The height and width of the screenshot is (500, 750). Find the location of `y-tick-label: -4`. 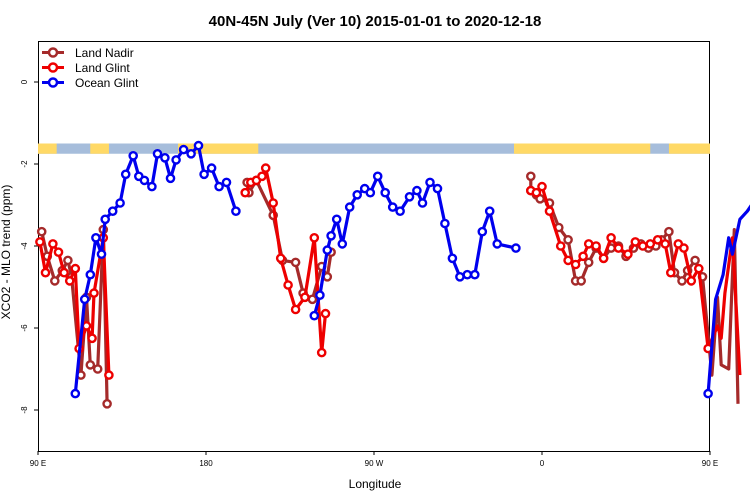

y-tick-label: -4 is located at coordinates (24, 246).